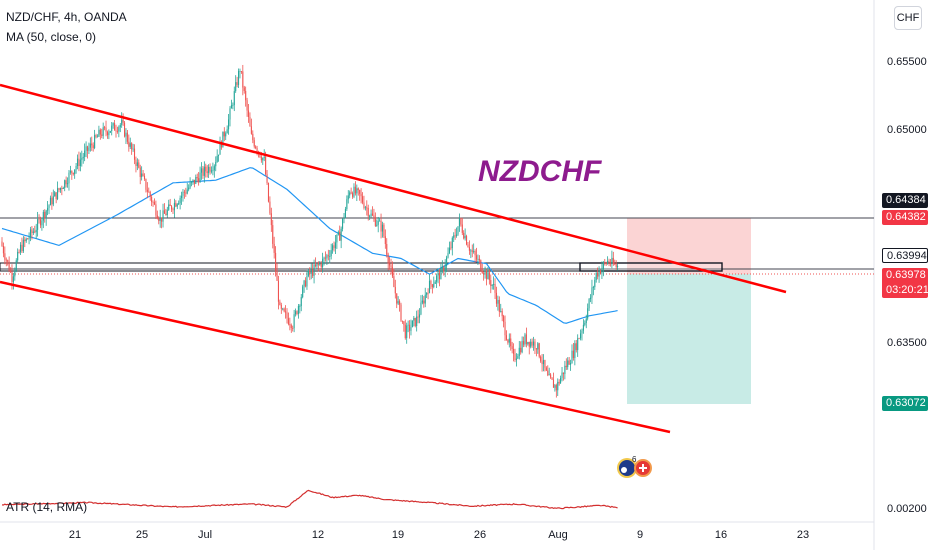 The height and width of the screenshot is (550, 932). Describe the element at coordinates (47, 507) in the screenshot. I see `atr-legend: ATR (14, RMA)` at that location.